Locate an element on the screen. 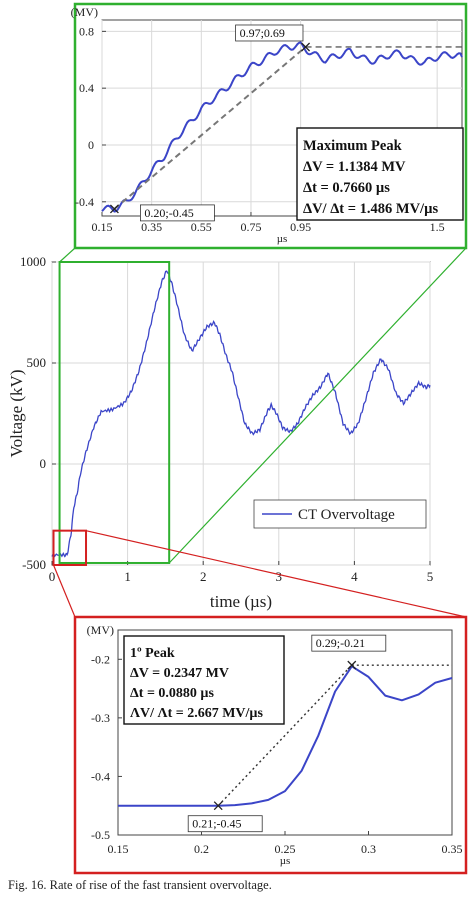 The width and height of the screenshot is (474, 897). zoom-bottom-marker-peak-b is located at coordinates (352, 665).